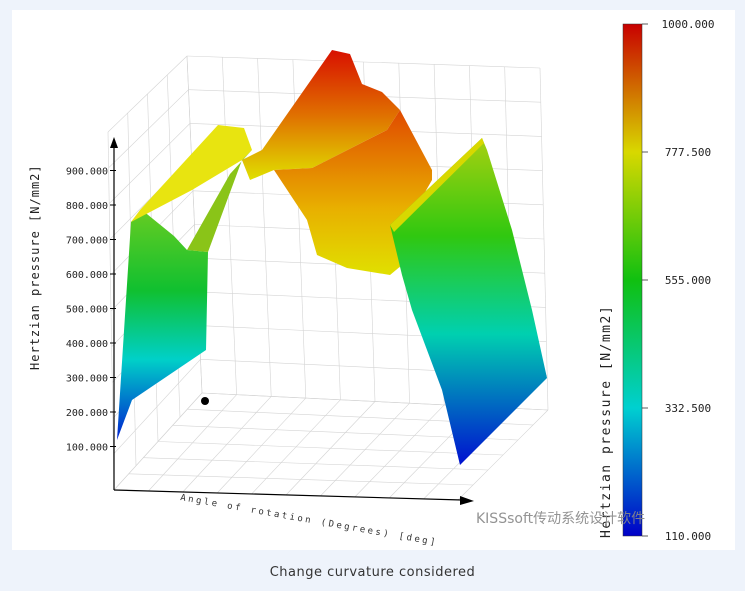  I want to click on colorbar-tick-label: 110.000, so click(688, 536).